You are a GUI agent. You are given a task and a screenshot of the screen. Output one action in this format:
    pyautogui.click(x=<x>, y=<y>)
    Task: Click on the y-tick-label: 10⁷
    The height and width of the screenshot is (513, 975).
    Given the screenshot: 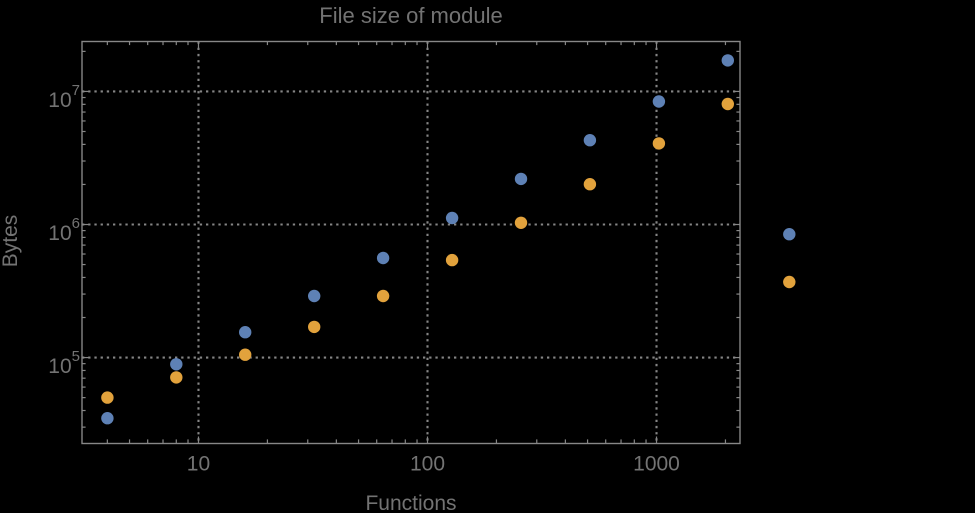 What is the action you would take?
    pyautogui.click(x=64, y=97)
    